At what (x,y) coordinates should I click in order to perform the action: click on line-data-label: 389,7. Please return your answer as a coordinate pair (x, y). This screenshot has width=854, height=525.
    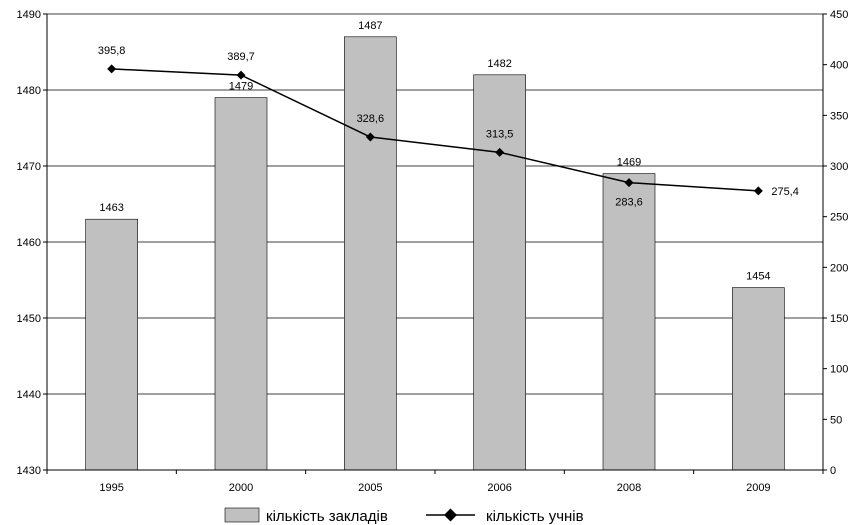
    Looking at the image, I should click on (241, 57).